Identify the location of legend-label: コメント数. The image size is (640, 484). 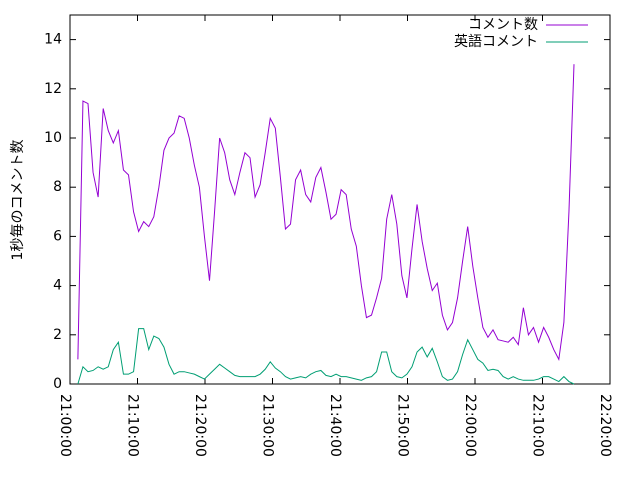
(503, 25).